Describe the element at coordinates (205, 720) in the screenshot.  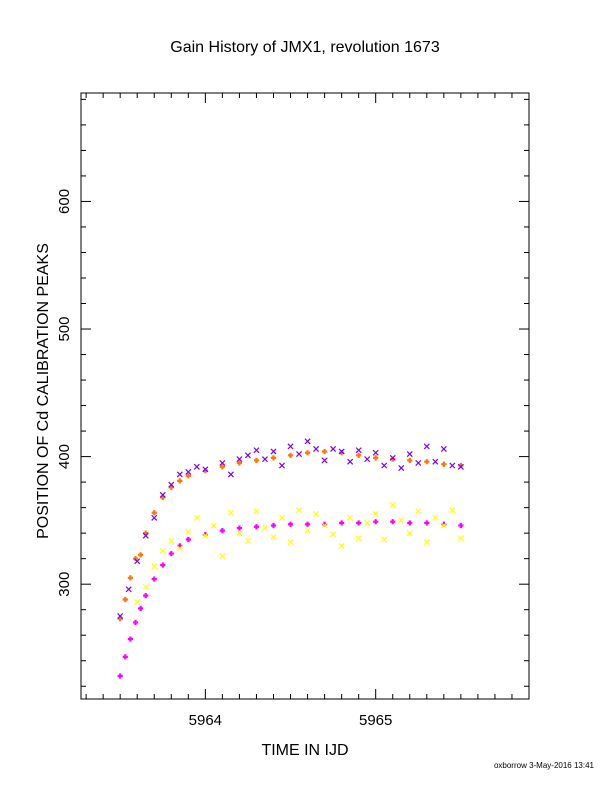
I see `x-tick-label: 5964` at that location.